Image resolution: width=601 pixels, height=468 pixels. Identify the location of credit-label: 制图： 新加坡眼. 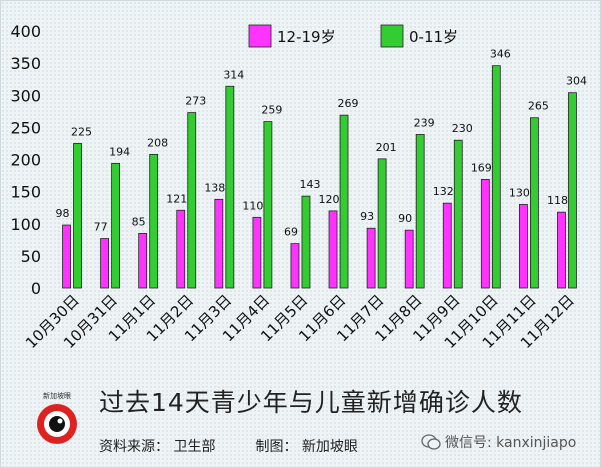
(306, 447).